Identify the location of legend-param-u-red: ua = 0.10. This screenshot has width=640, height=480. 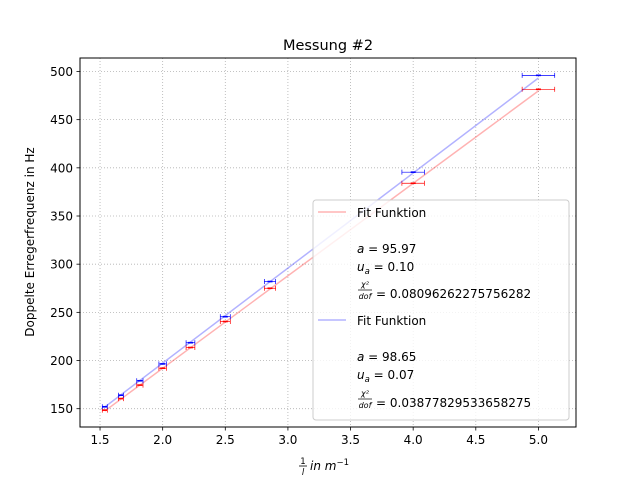
(385, 268).